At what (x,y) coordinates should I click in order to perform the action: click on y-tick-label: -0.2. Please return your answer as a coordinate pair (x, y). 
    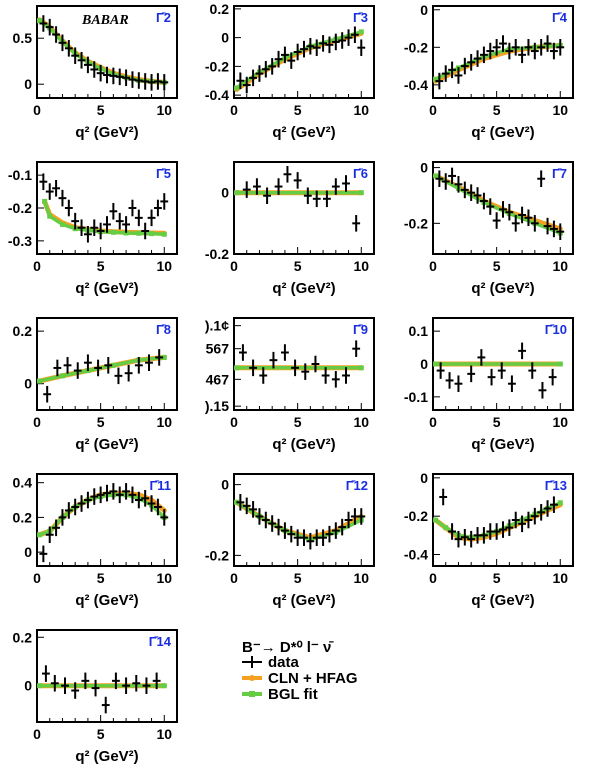
    Looking at the image, I should click on (416, 223).